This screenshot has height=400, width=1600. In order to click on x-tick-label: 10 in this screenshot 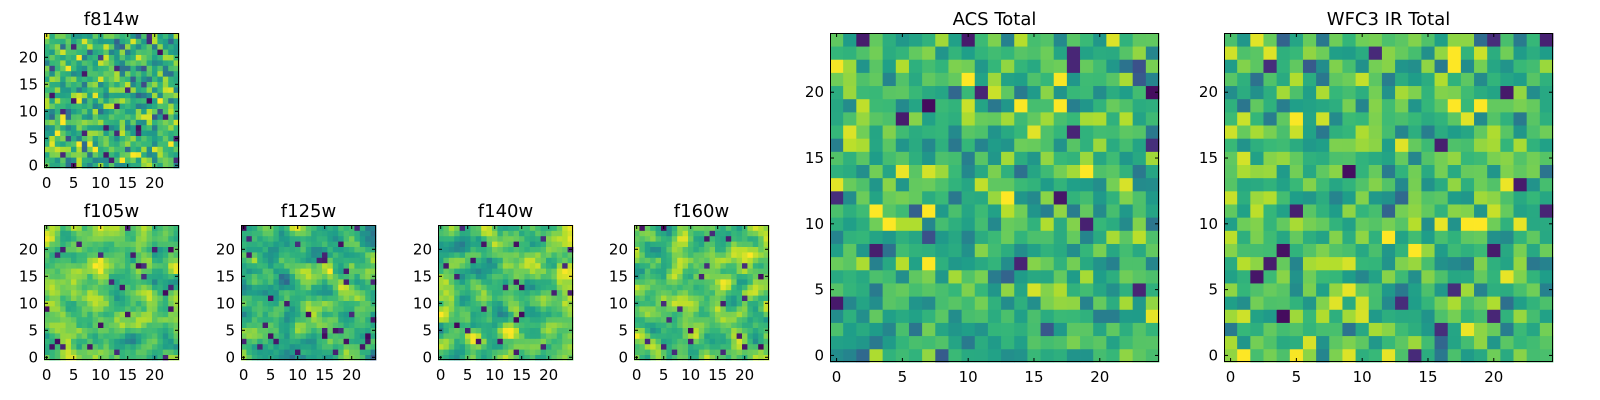, I will do `click(100, 375)`.